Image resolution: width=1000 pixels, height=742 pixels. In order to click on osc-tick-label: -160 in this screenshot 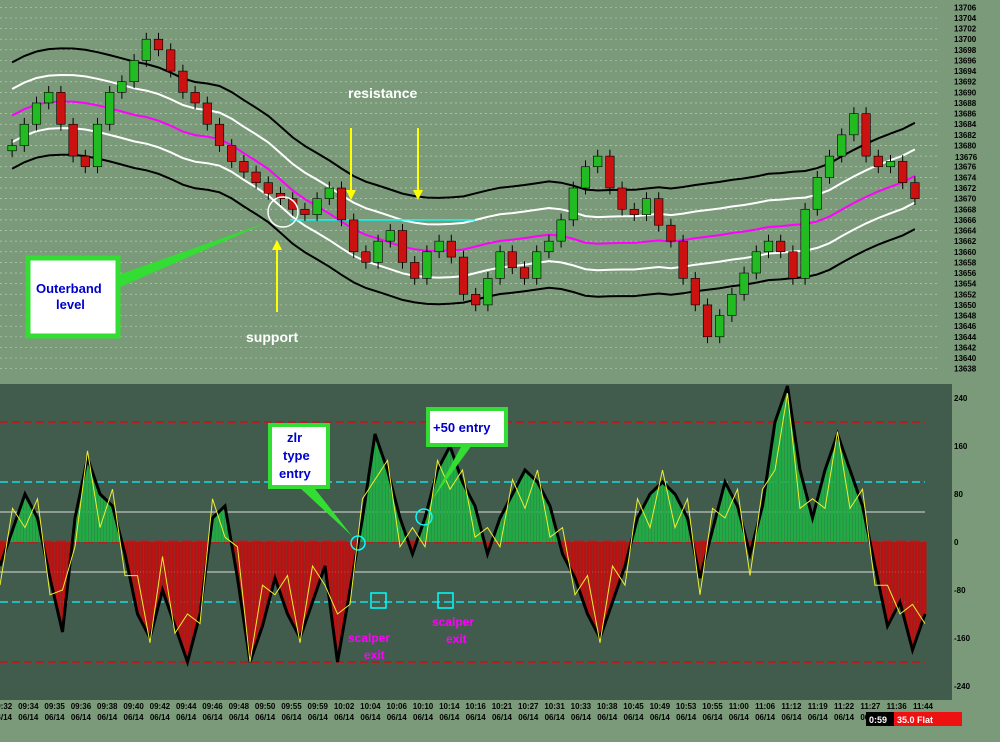, I will do `click(962, 638)`.